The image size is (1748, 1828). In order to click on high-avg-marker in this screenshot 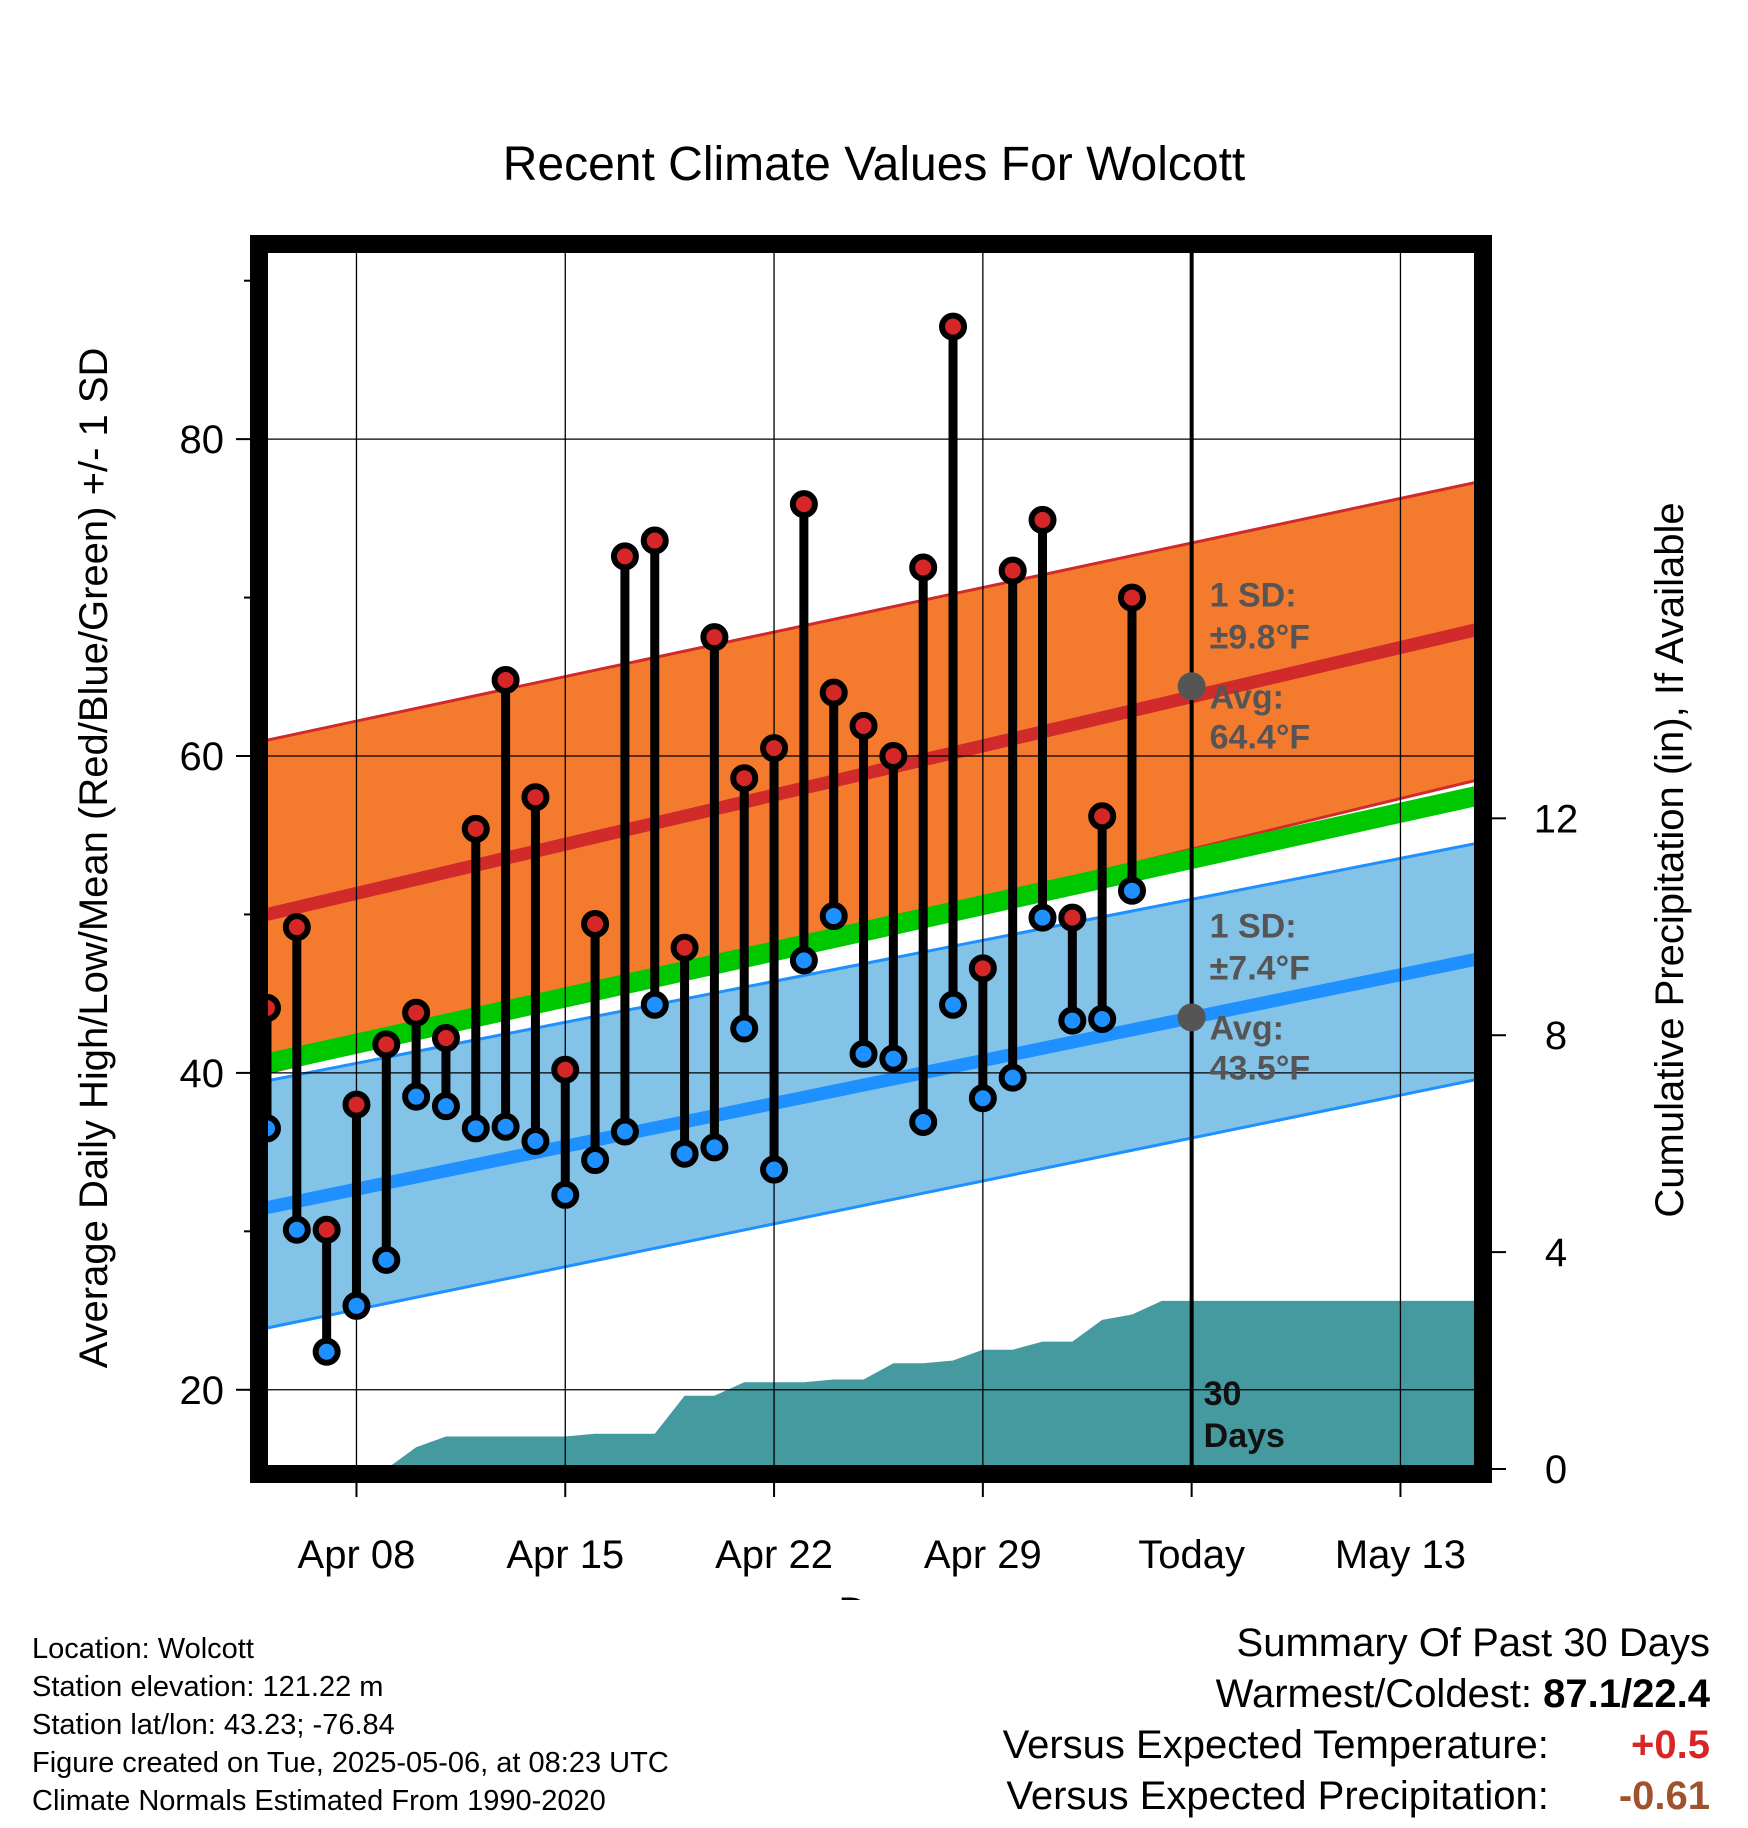, I will do `click(1191, 686)`.